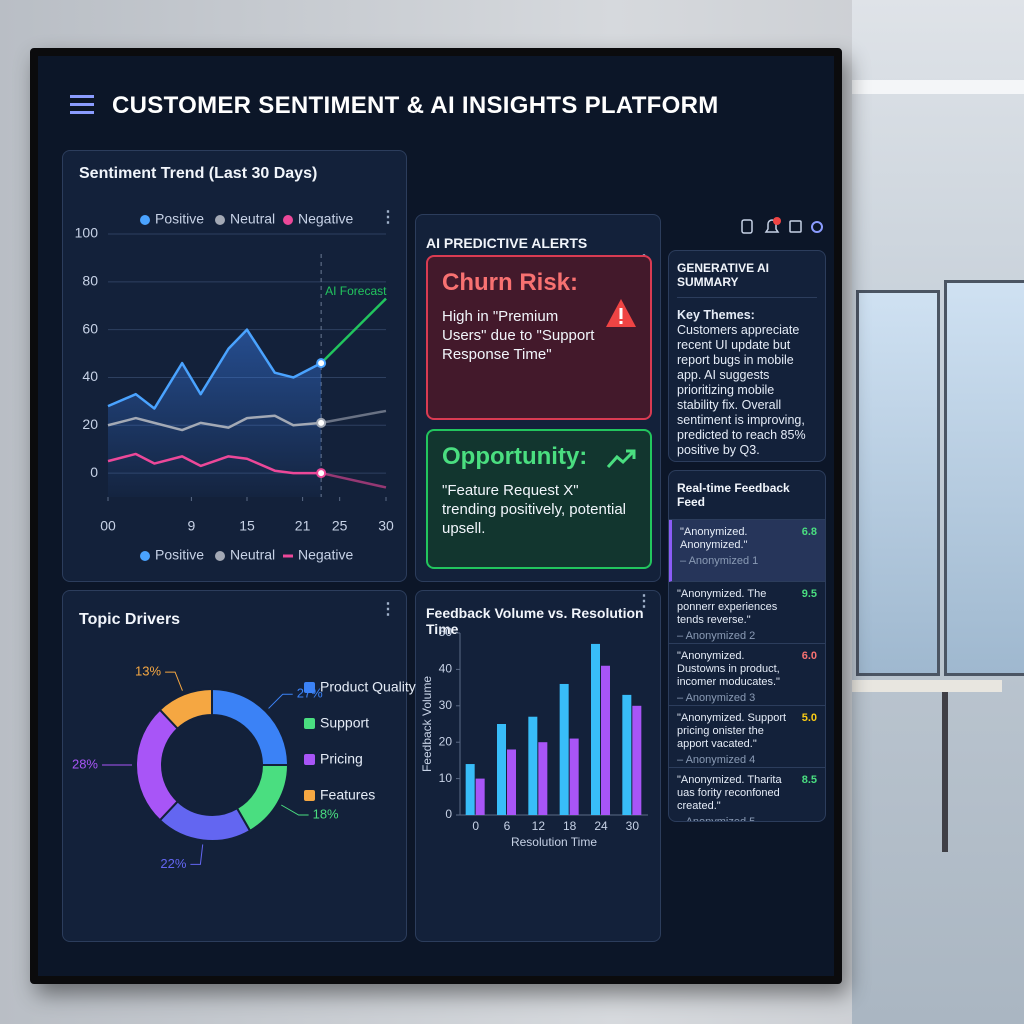  I want to click on menu-bar, so click(82, 96).